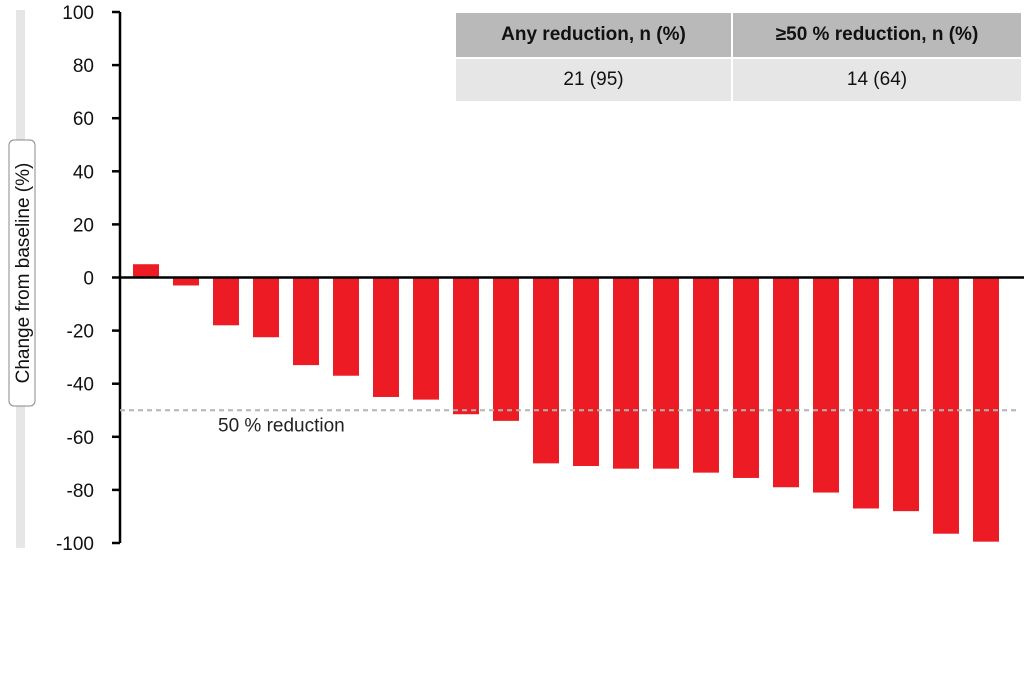 This screenshot has width=1024, height=676. I want to click on reference-line-group: 50 % reduction, so click(570, 422).